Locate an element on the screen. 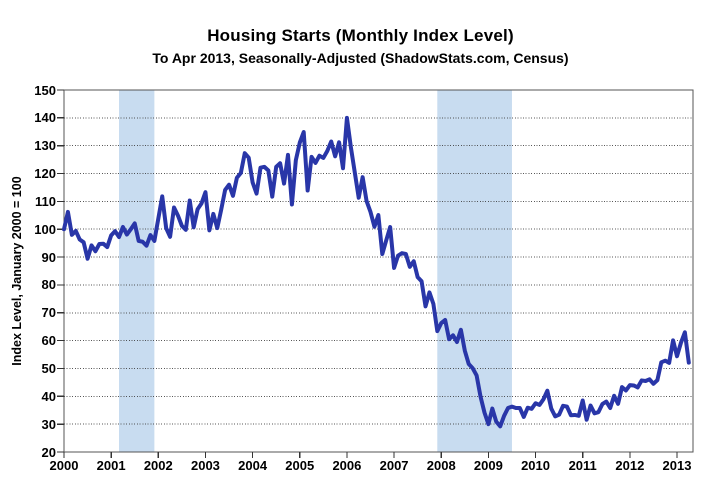 The image size is (721, 500). y-tick-label: 90 is located at coordinates (48, 257).